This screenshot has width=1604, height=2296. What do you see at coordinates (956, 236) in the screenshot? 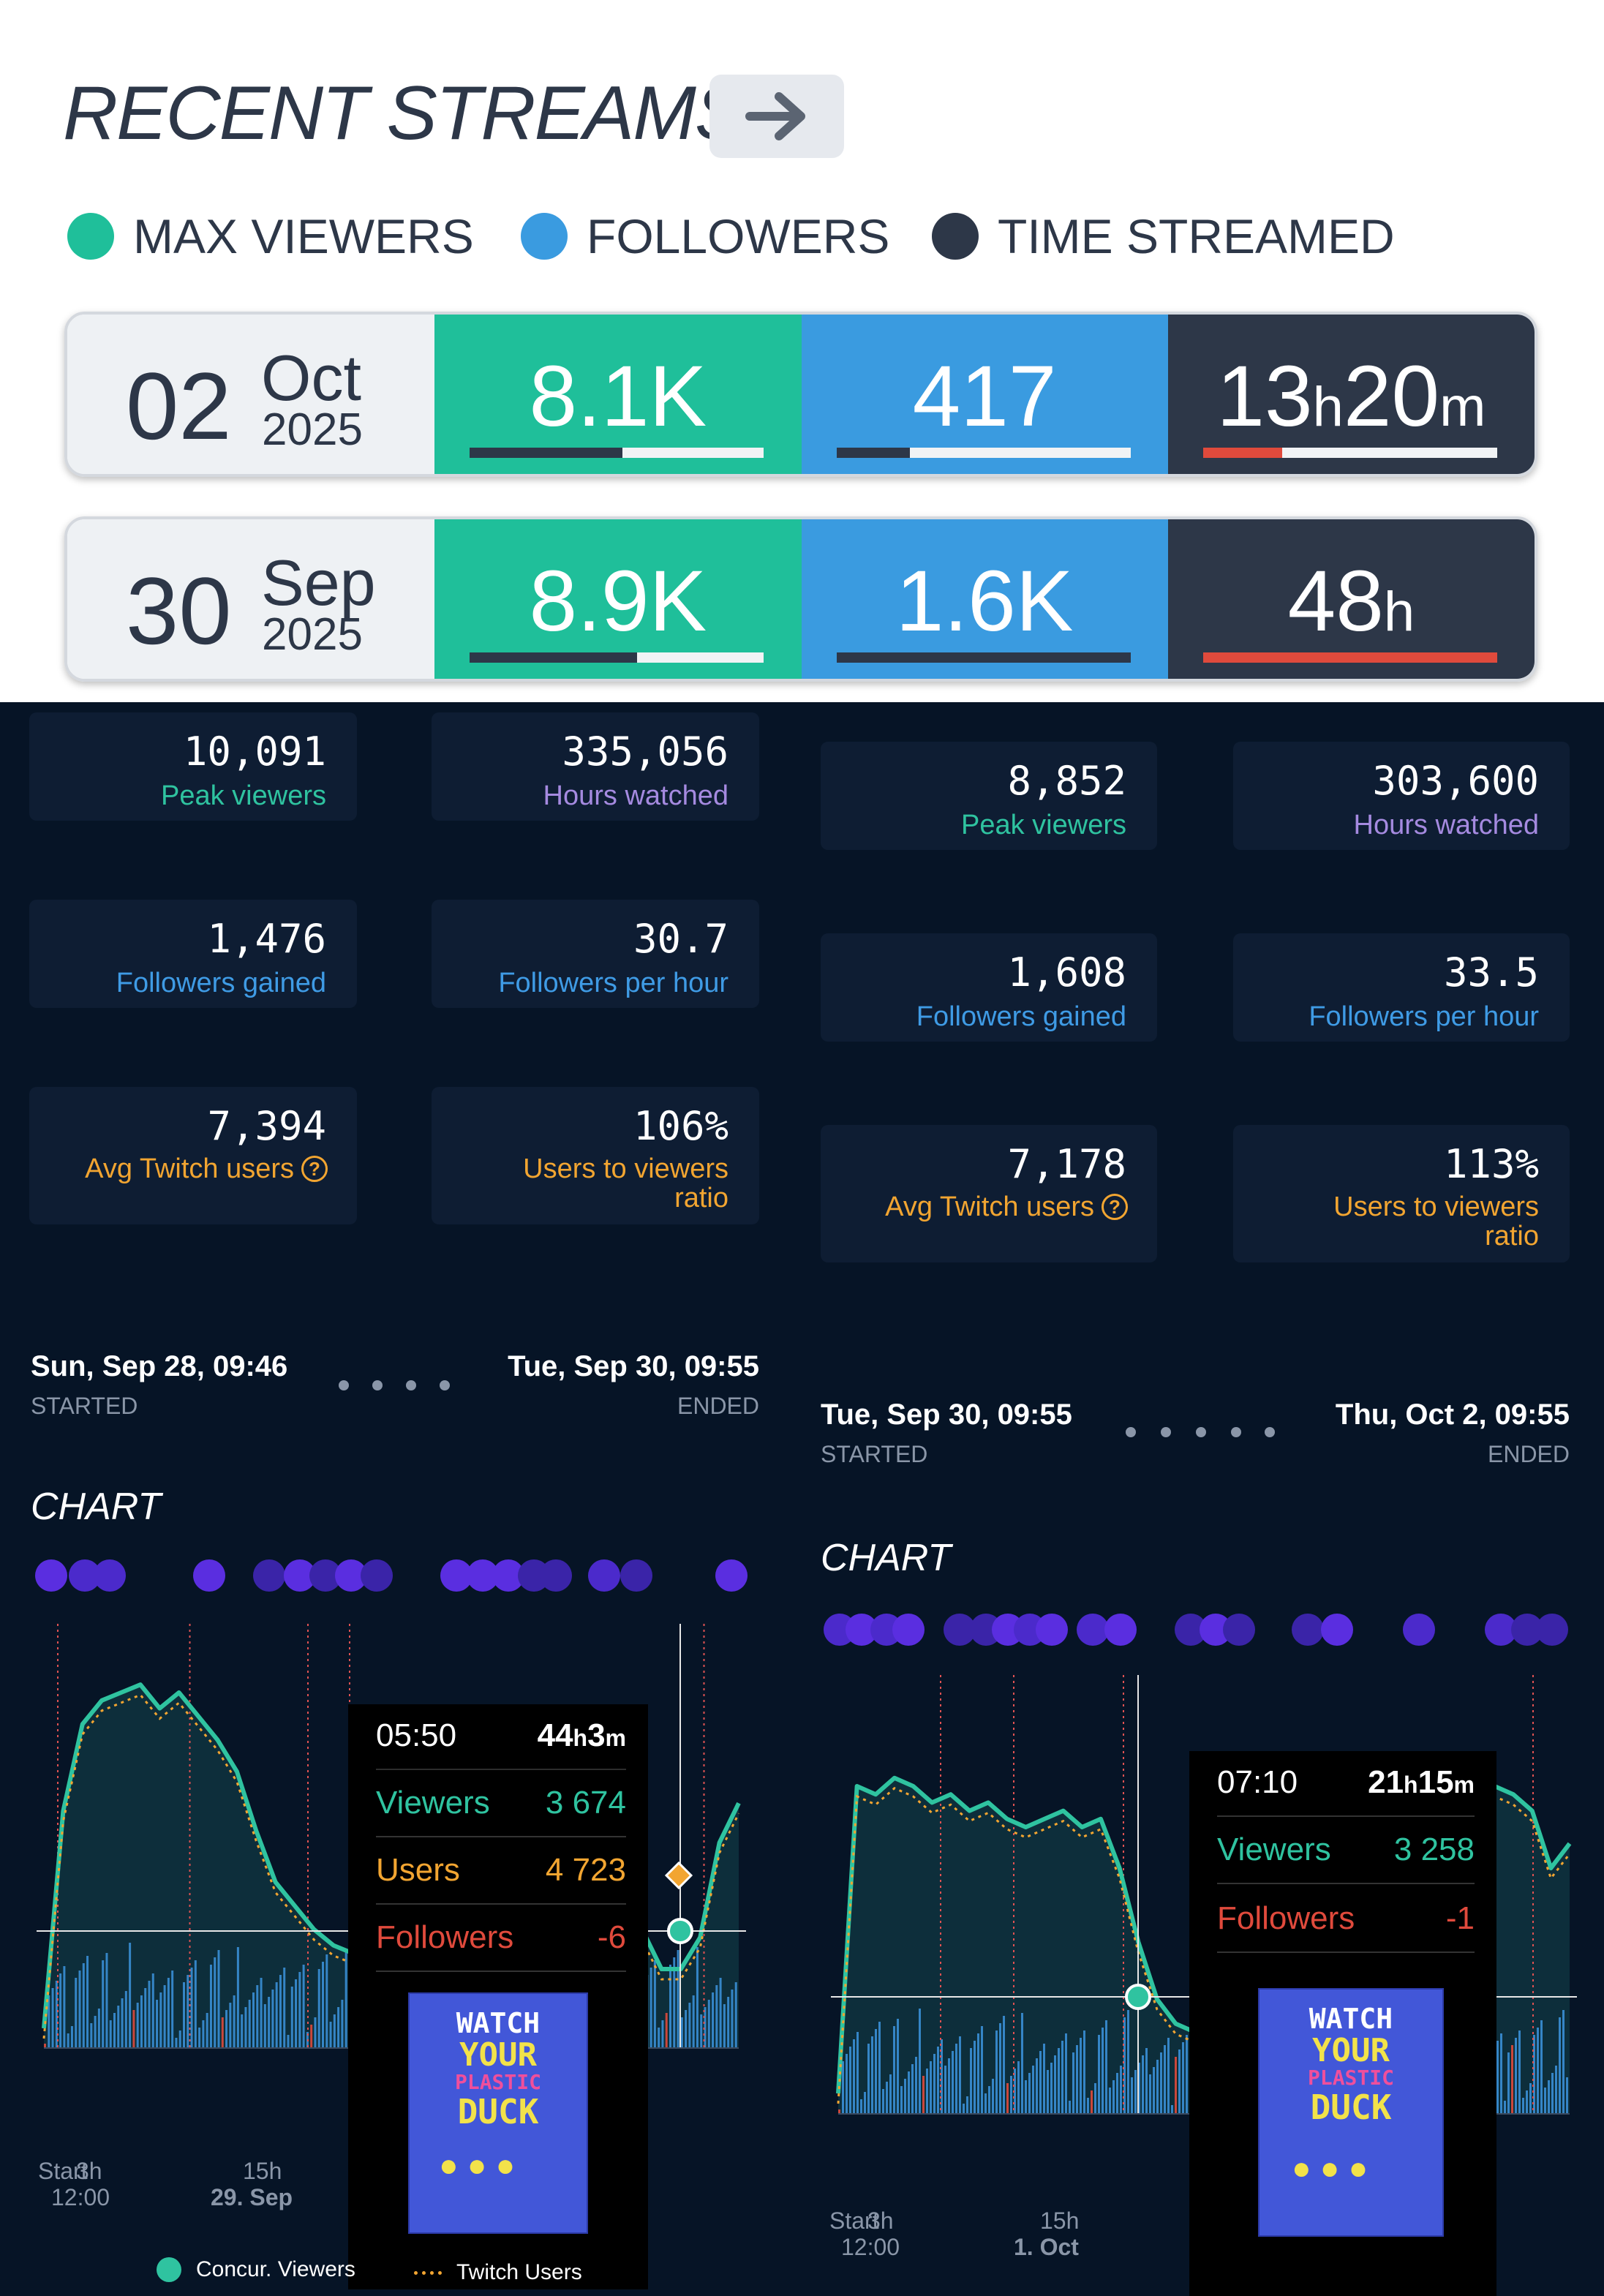
I see `legend-dot-icon` at bounding box center [956, 236].